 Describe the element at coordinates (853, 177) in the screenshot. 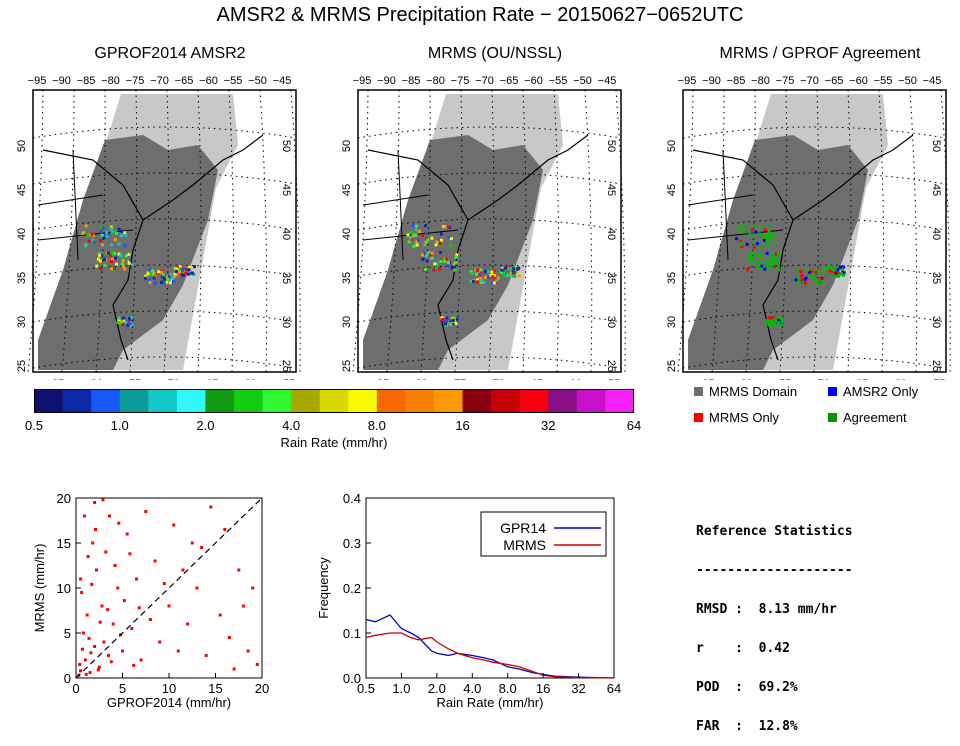

I see `coastline` at that location.